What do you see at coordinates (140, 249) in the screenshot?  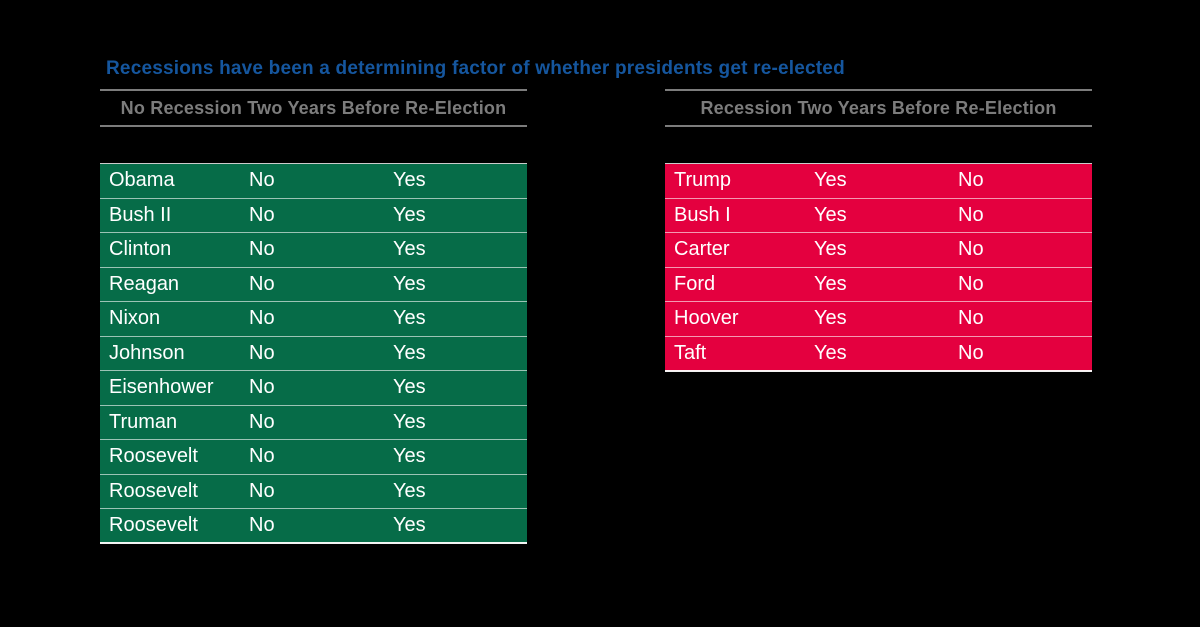 I see `president-cell: Clinton` at bounding box center [140, 249].